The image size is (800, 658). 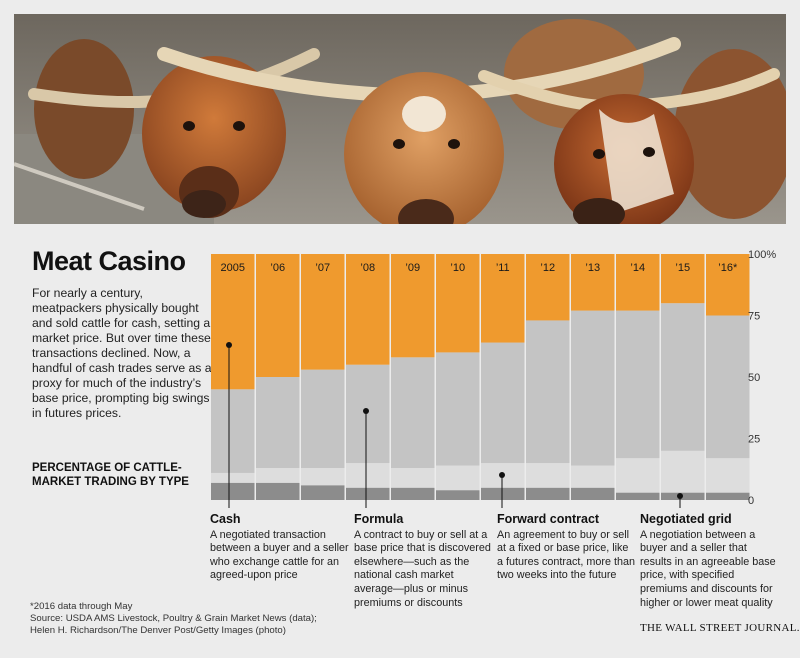 I want to click on x-tick-label: ’10, so click(x=457, y=268).